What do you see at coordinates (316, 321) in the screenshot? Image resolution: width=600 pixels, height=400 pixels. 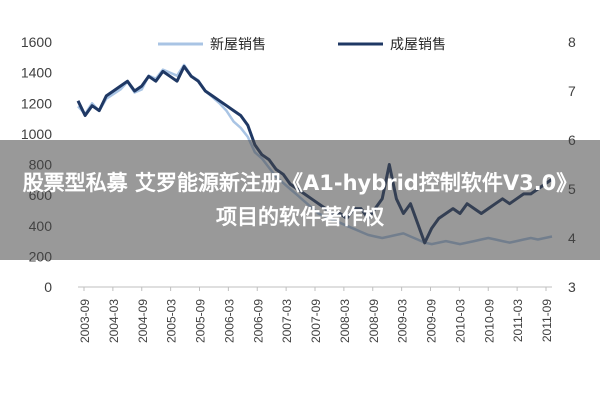 I see `x-tick-label: 2007-09` at bounding box center [316, 321].